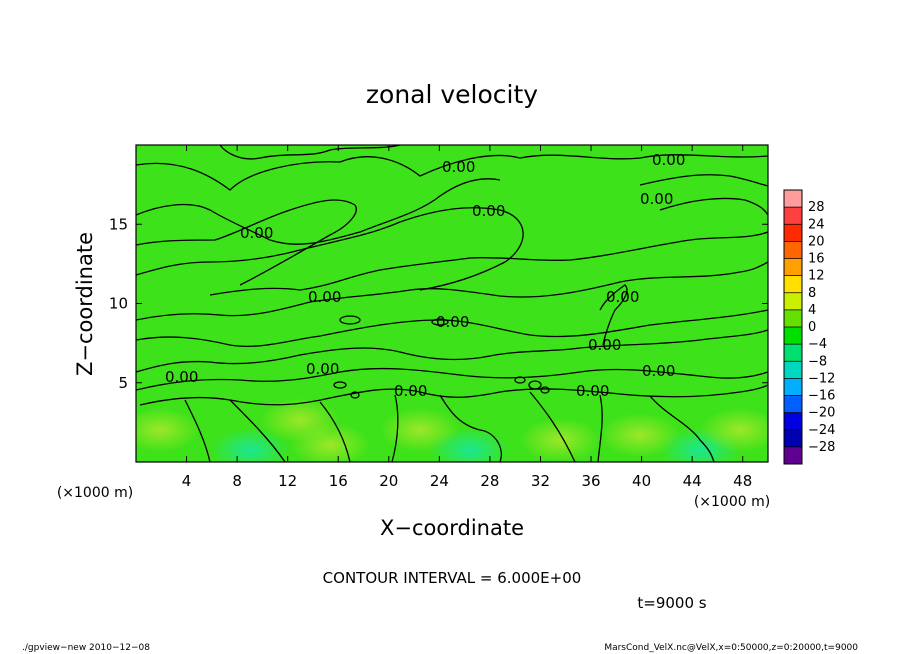  I want to click on colorbar-label: 0, so click(812, 327).